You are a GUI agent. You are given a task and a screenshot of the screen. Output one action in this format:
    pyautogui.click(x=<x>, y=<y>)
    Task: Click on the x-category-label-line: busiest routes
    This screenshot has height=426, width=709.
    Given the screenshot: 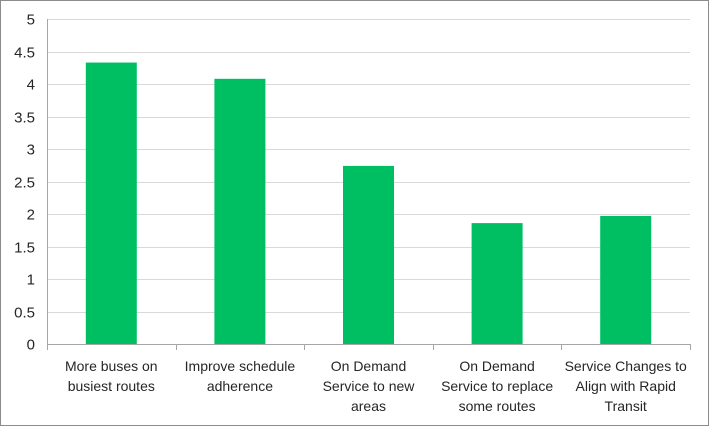 What is the action you would take?
    pyautogui.click(x=111, y=386)
    